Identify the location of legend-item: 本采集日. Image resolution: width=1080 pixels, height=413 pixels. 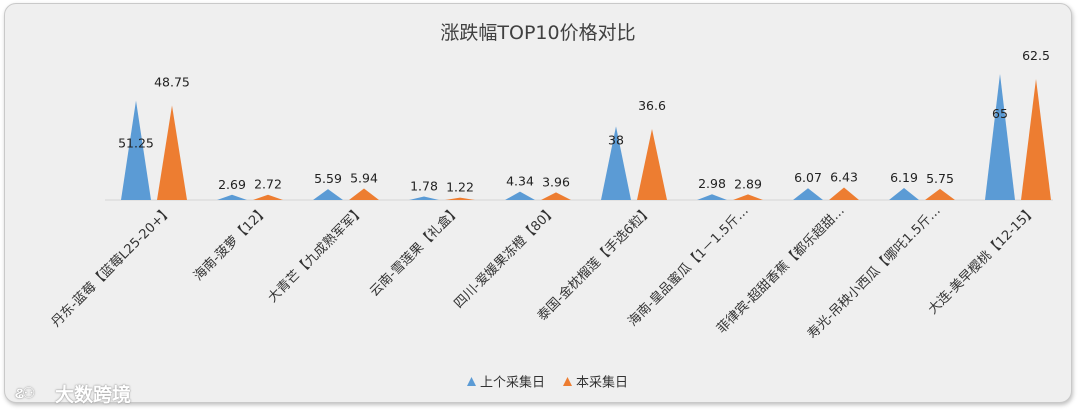
(595, 383).